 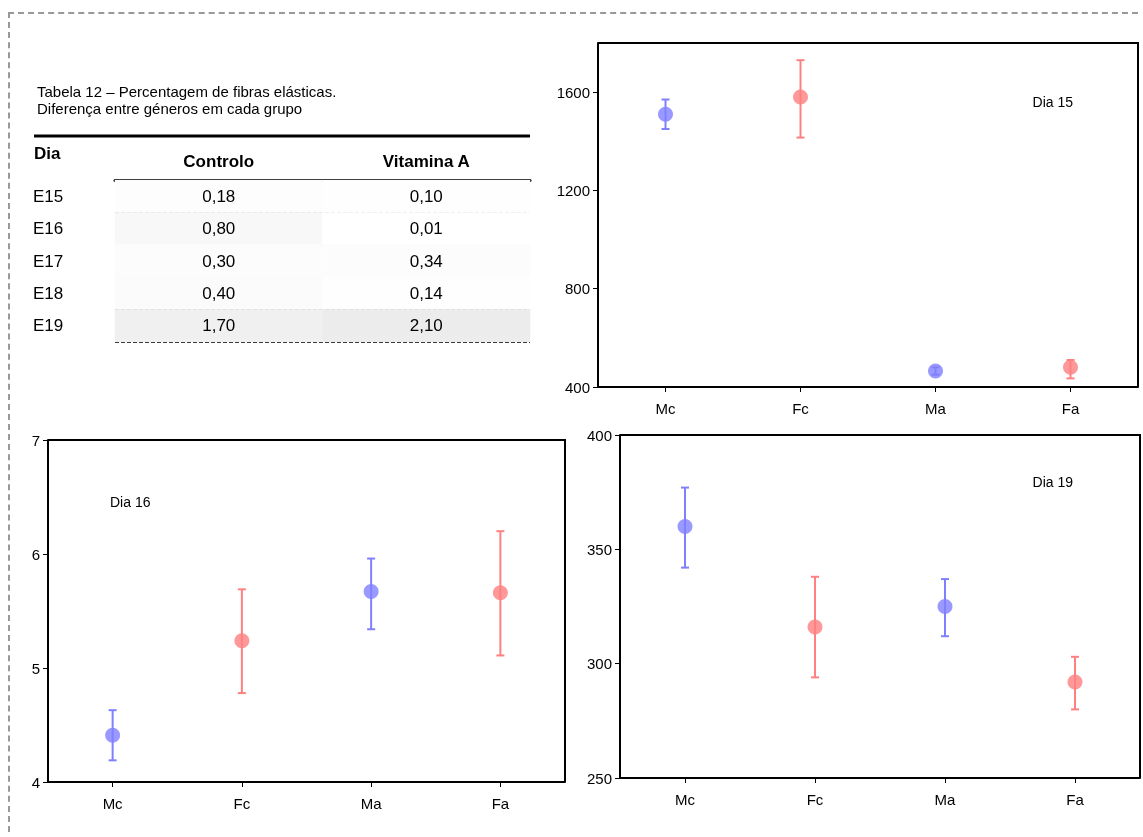 I want to click on data-label: 0,14, so click(x=426, y=293).